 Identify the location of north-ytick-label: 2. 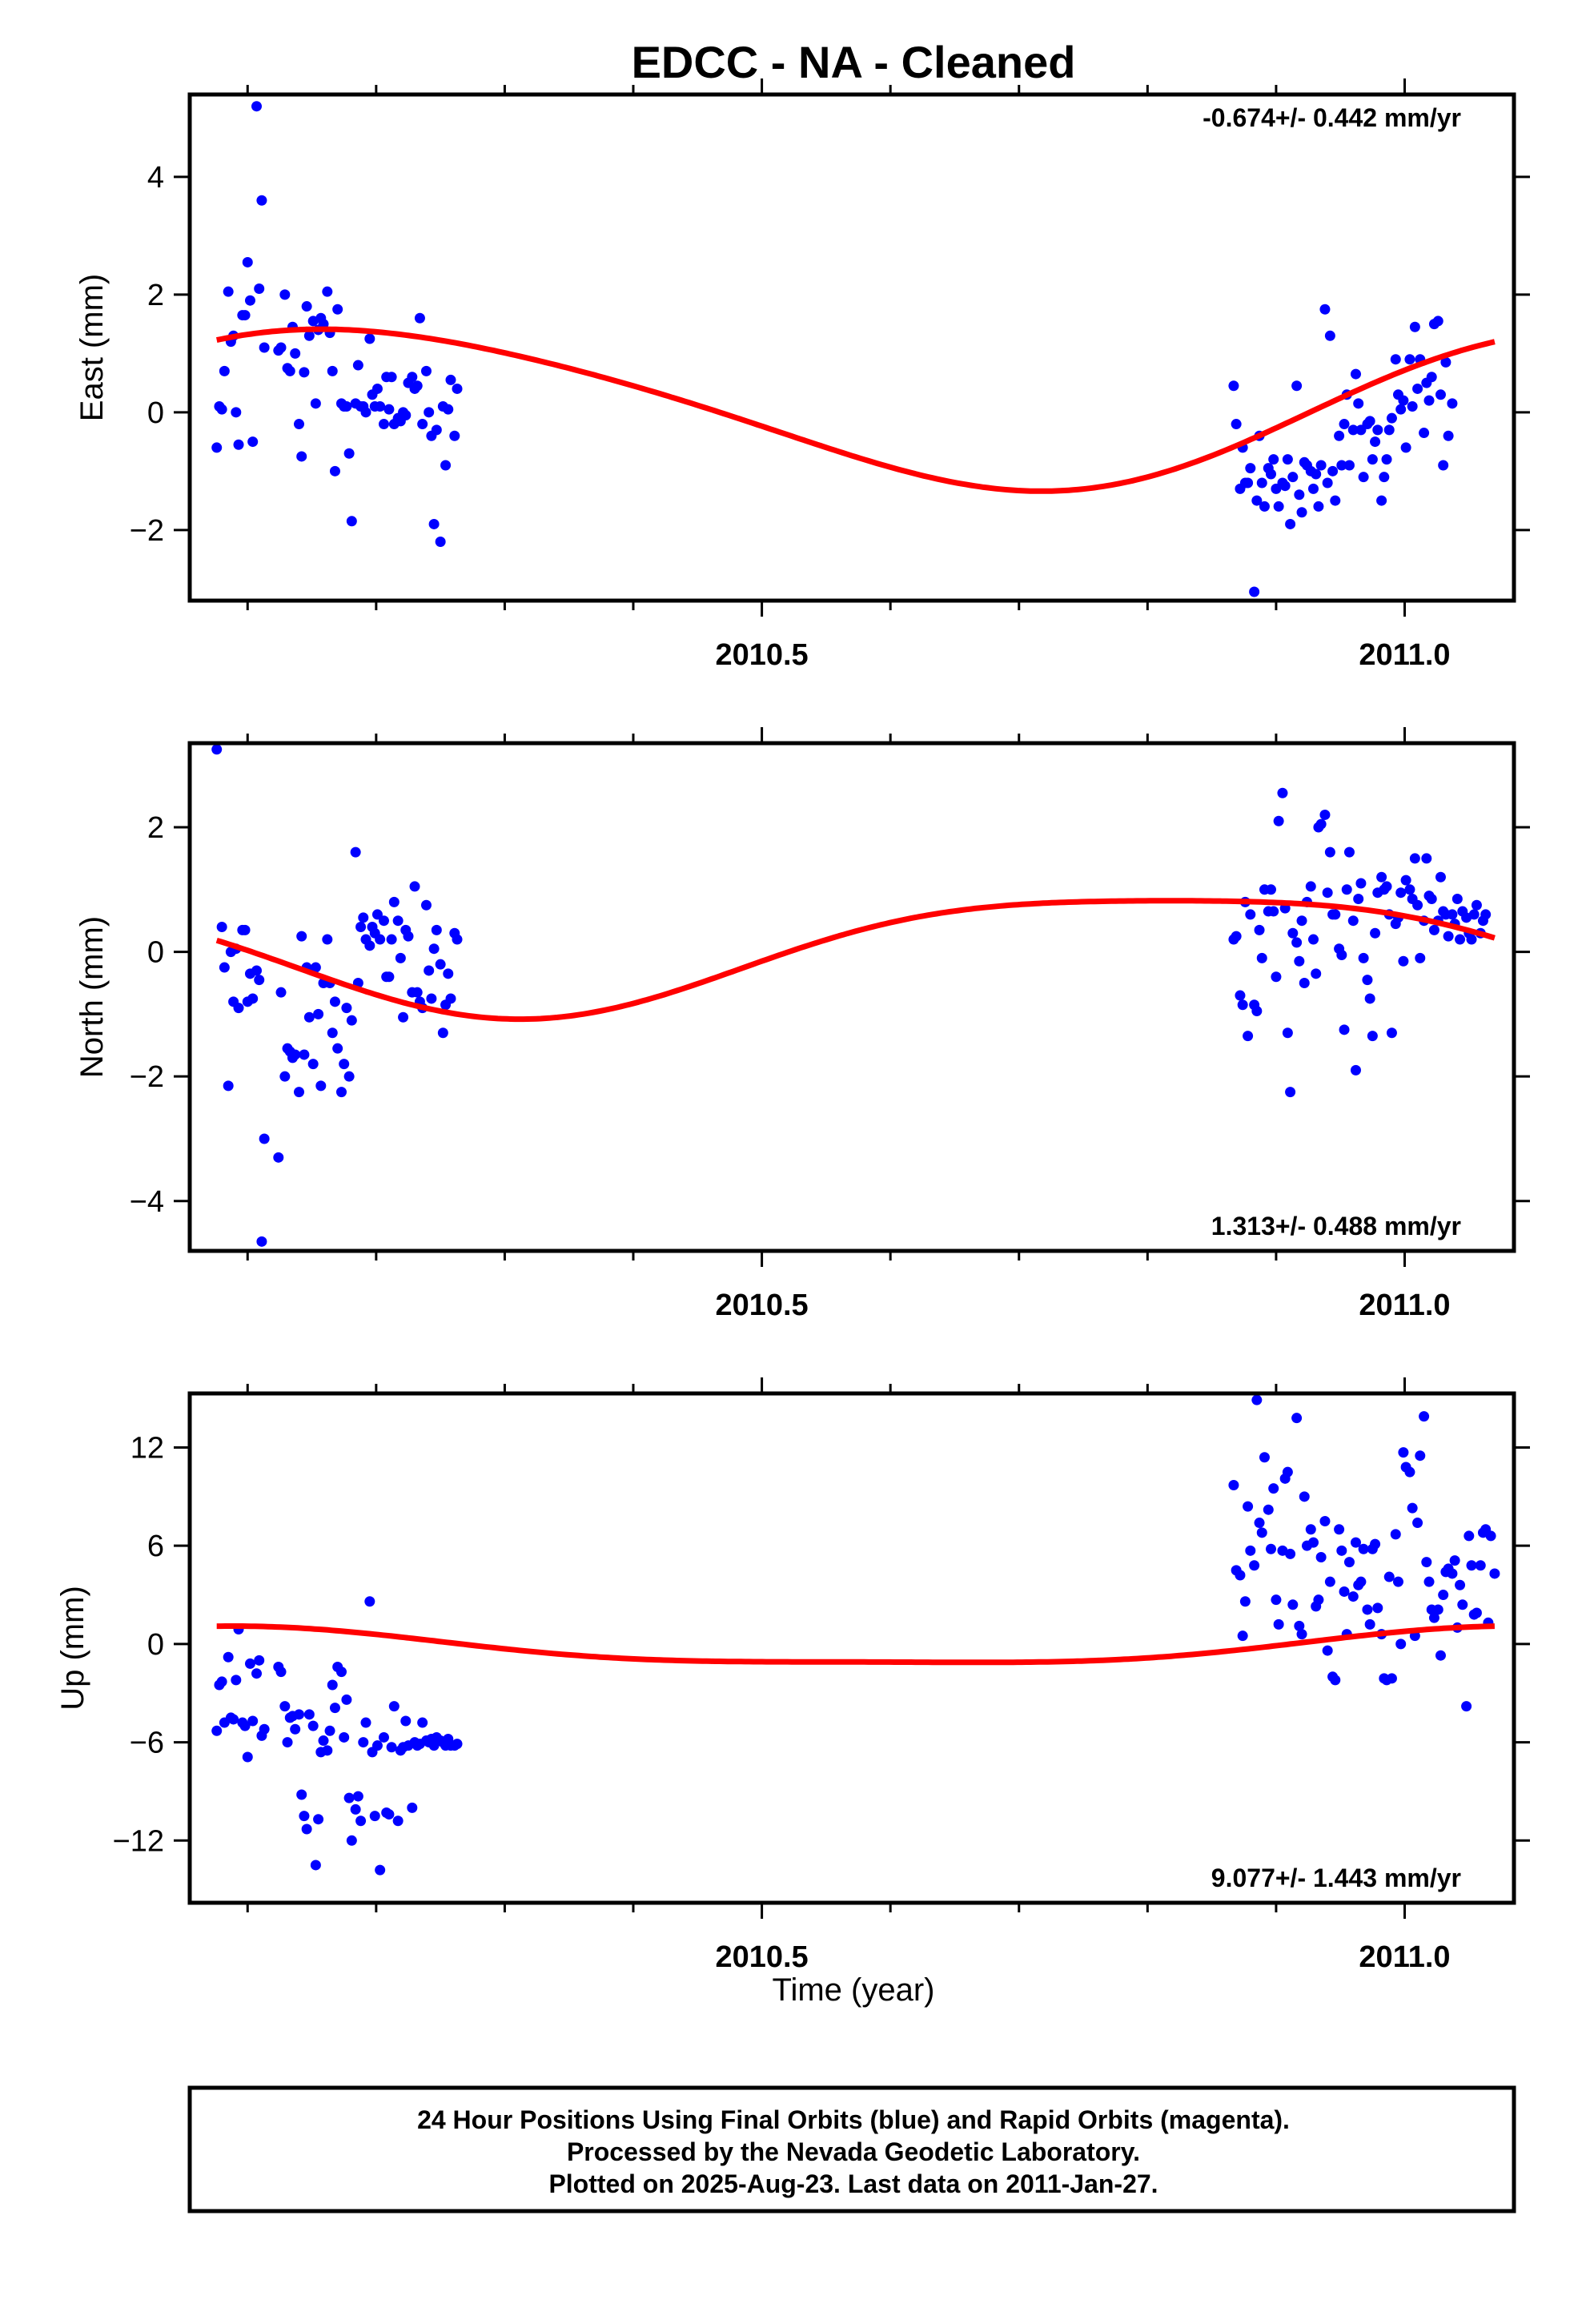
(155, 828).